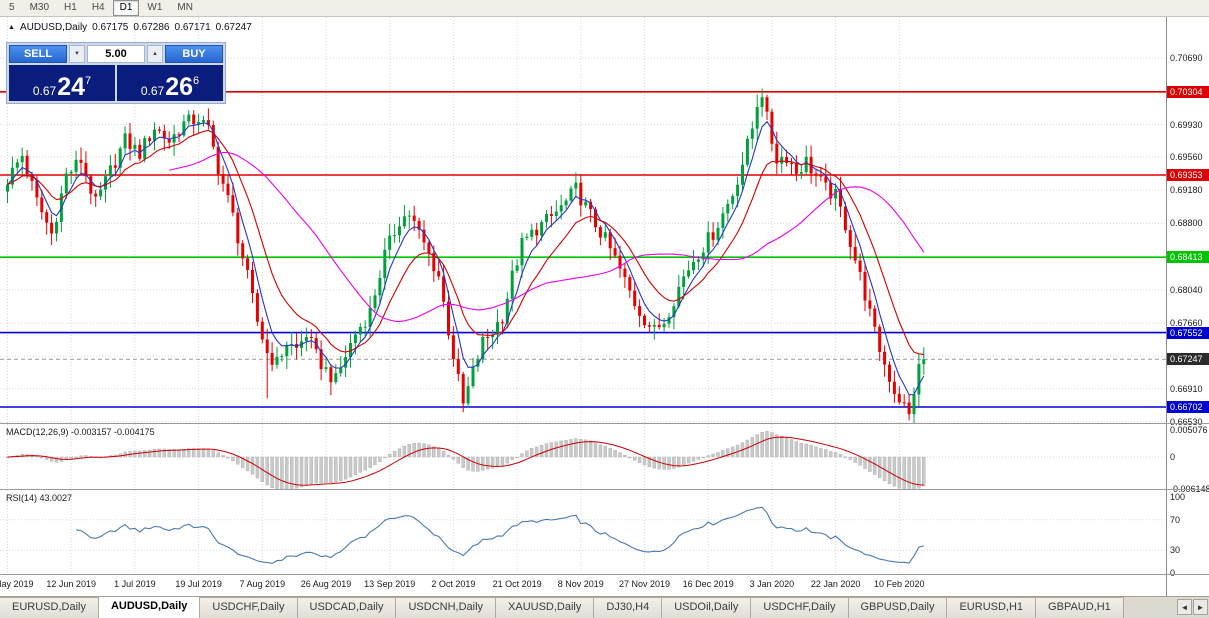 The height and width of the screenshot is (618, 1209). What do you see at coordinates (1178, 497) in the screenshot?
I see `rsi-axis-label: 100` at bounding box center [1178, 497].